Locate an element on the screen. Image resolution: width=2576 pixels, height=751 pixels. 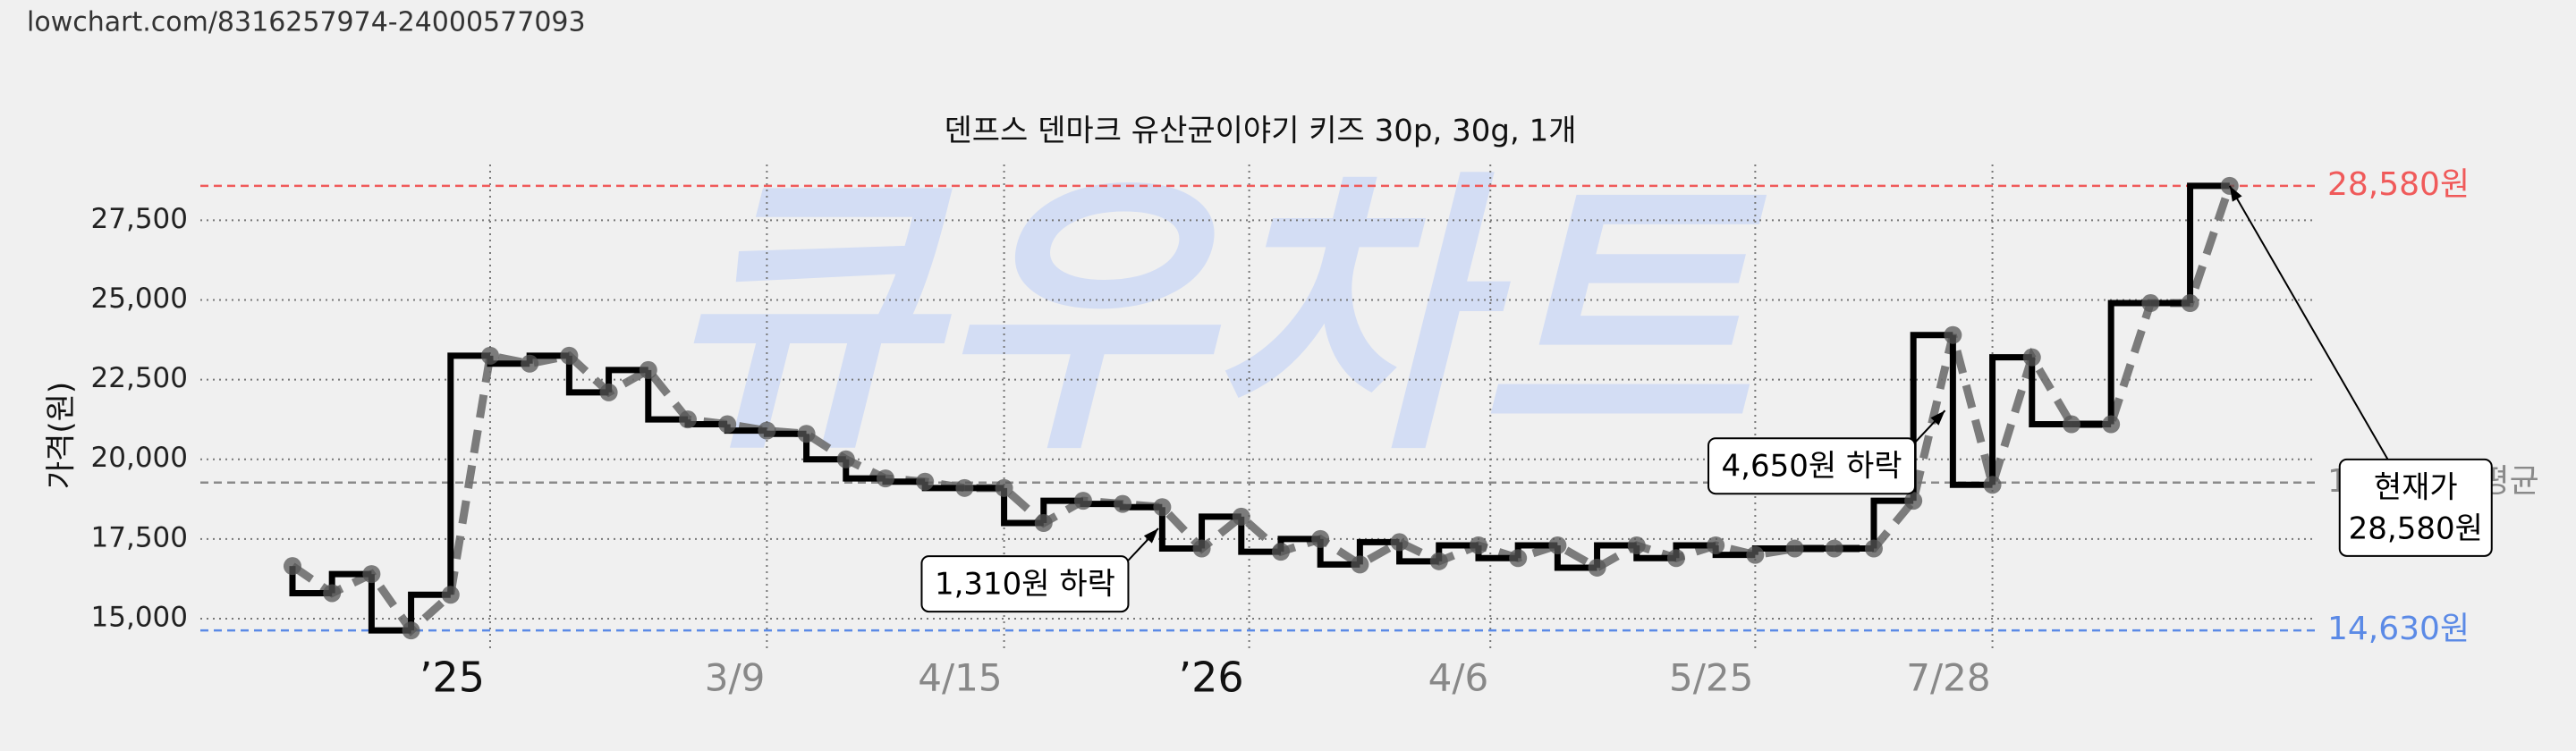
reference-label: 28,580원 is located at coordinates (2398, 184).